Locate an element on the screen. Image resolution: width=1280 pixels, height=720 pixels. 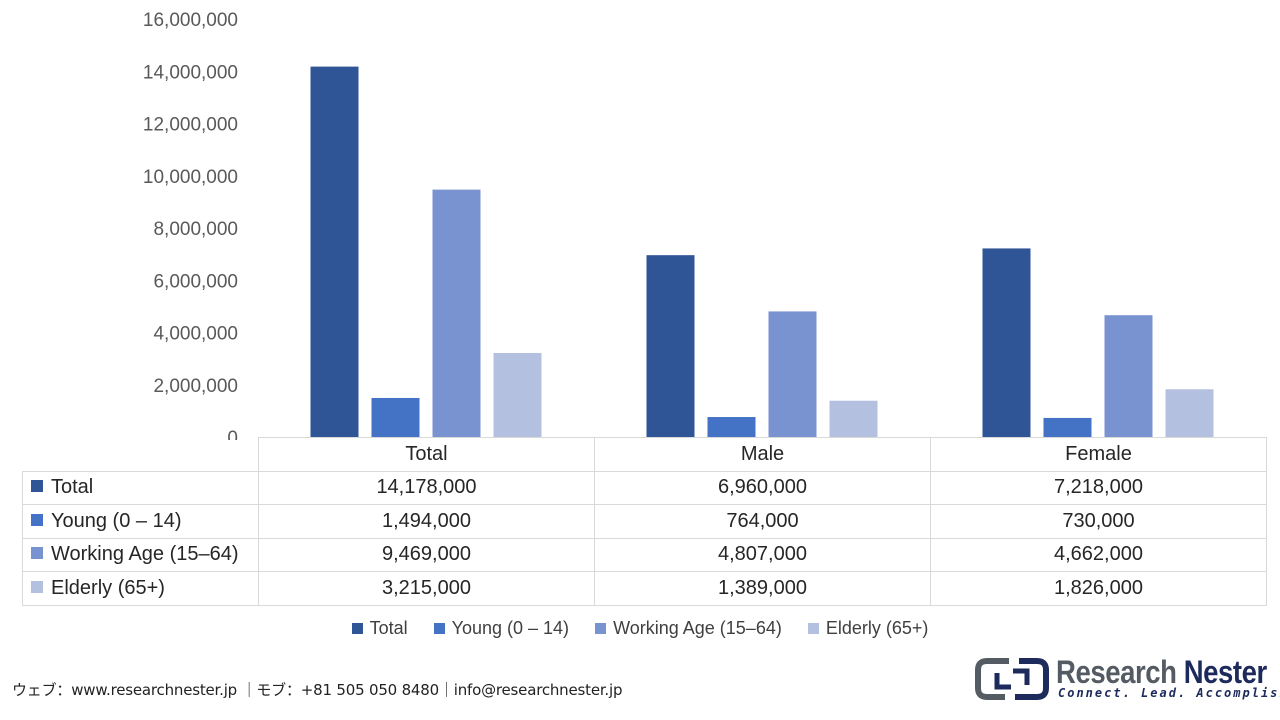
y-tick-label: 10,000,000 is located at coordinates (190, 177).